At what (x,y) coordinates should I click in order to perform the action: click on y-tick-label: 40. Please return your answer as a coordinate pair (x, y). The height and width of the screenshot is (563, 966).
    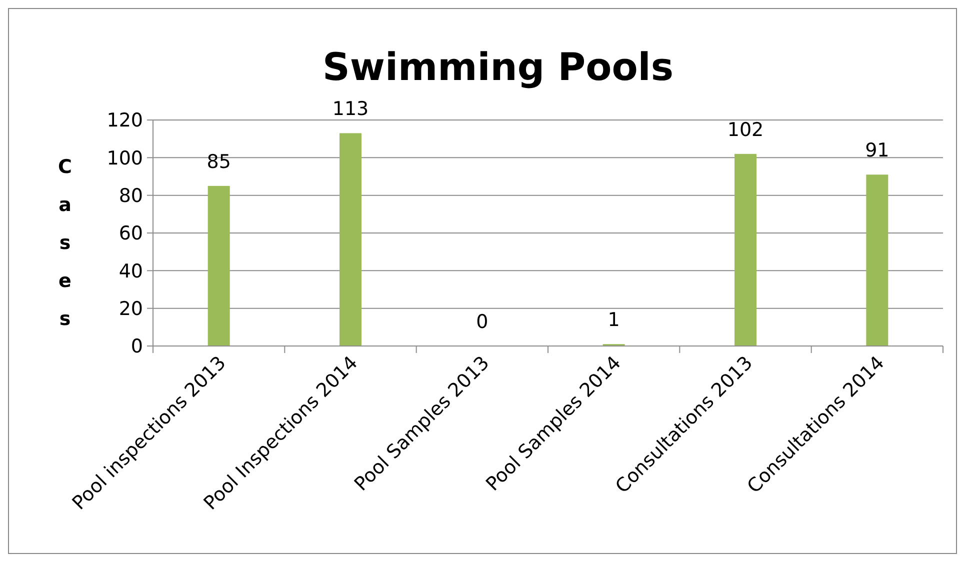
    Looking at the image, I should click on (130, 271).